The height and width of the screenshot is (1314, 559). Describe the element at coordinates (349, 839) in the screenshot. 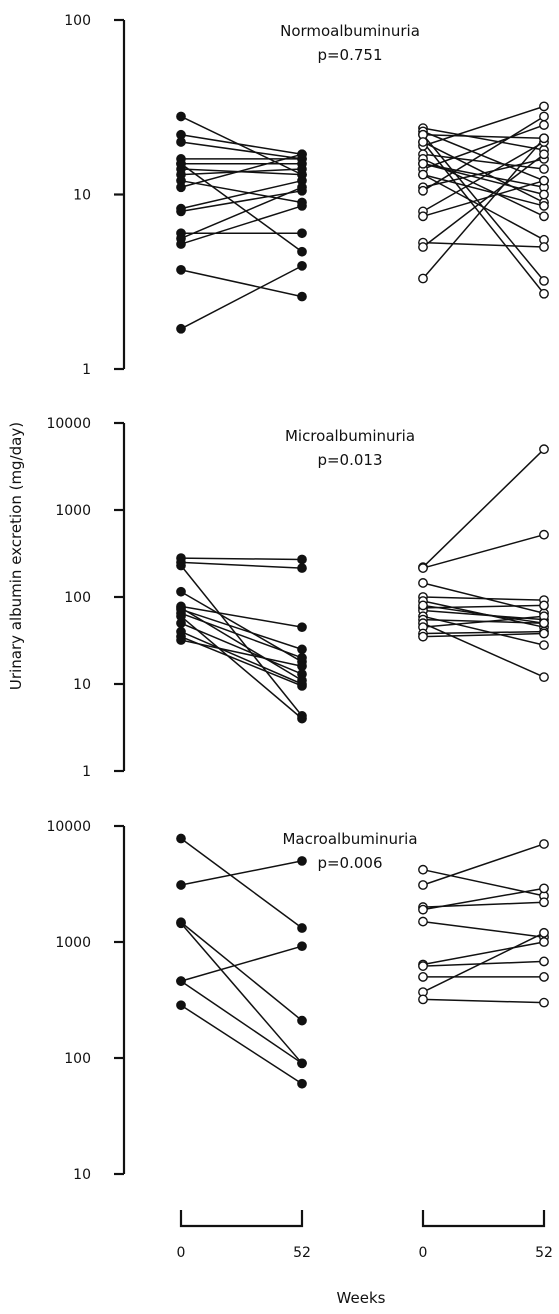

I see `panel-title: Macroalbuminuria` at that location.